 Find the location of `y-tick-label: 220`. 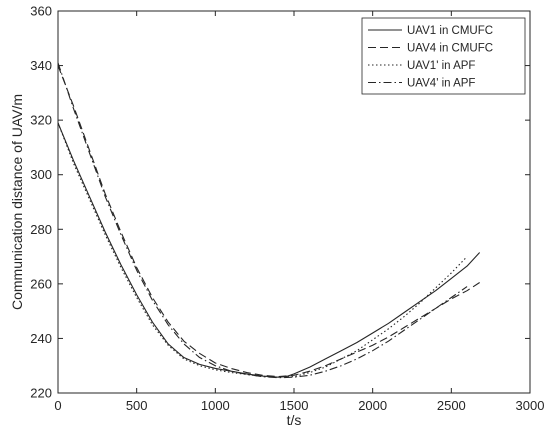

y-tick-label: 220 is located at coordinates (41, 393).